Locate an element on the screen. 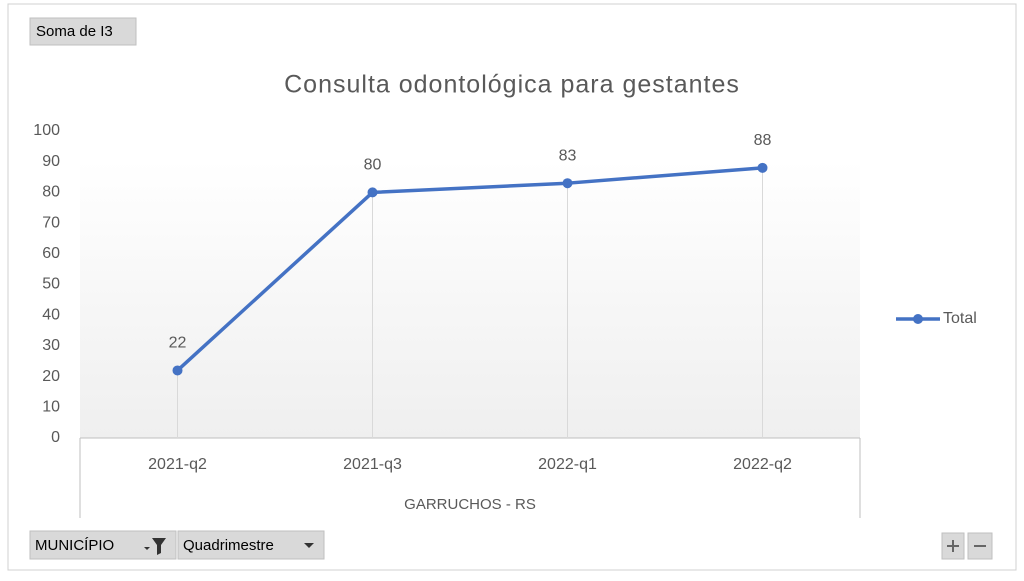  plus-icon is located at coordinates (953, 546).